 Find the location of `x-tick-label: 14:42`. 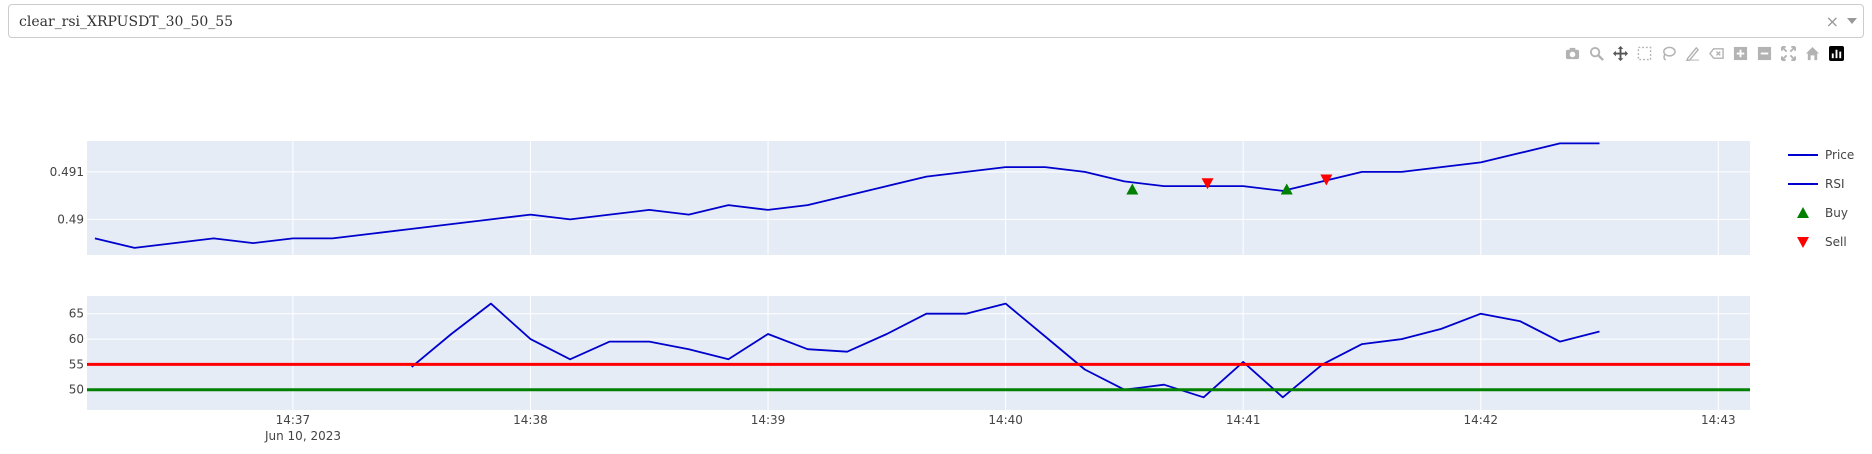

x-tick-label: 14:42 is located at coordinates (1480, 420).